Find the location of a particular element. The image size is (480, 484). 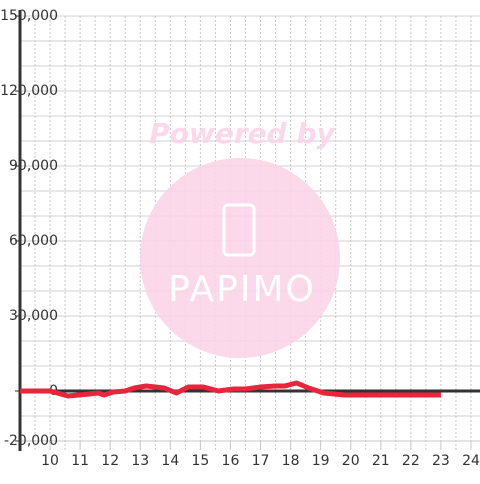

x-tick-label: 21 is located at coordinates (381, 461).